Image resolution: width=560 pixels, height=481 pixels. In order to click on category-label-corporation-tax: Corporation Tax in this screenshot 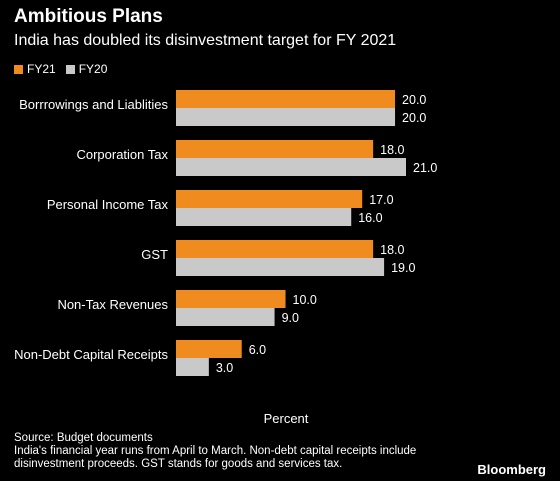, I will do `click(122, 154)`.